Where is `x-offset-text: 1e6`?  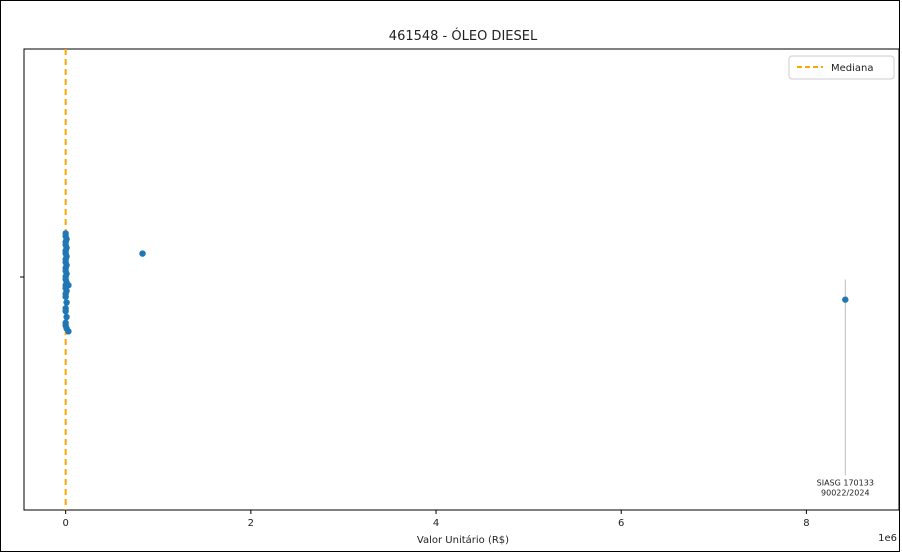
x-offset-text: 1e6 is located at coordinates (887, 538).